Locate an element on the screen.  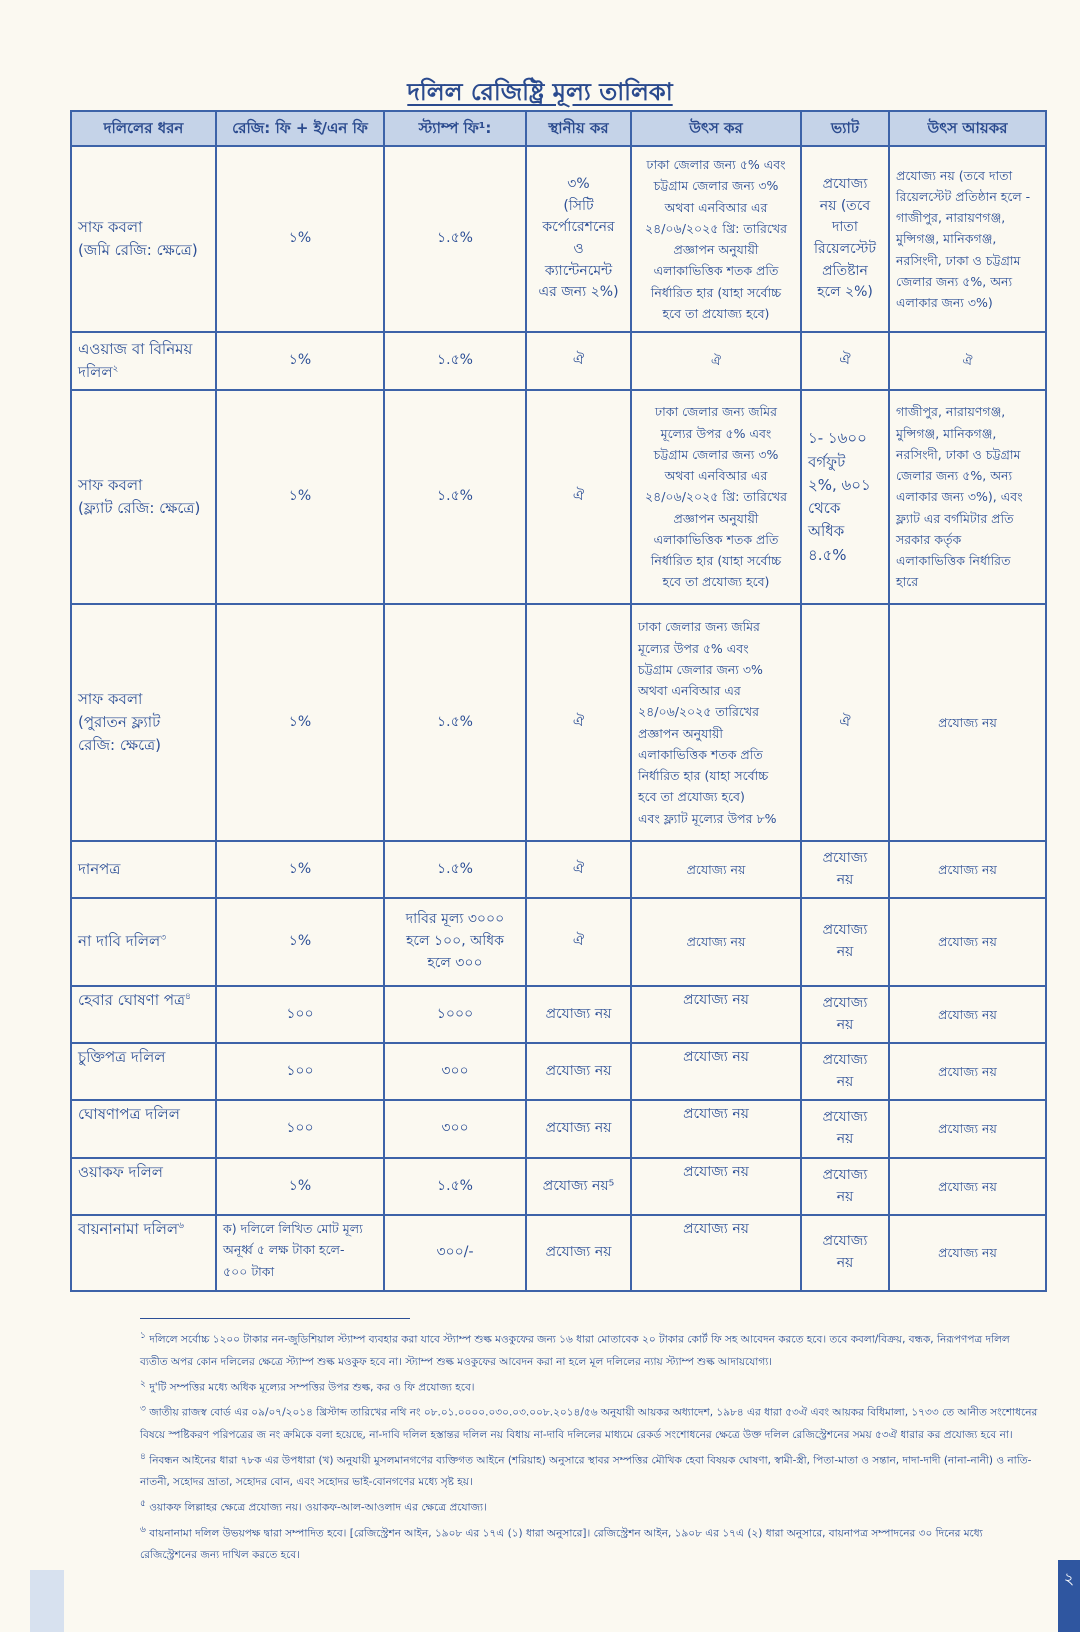
cell-deed-type: দানপত্র is located at coordinates (143, 869).